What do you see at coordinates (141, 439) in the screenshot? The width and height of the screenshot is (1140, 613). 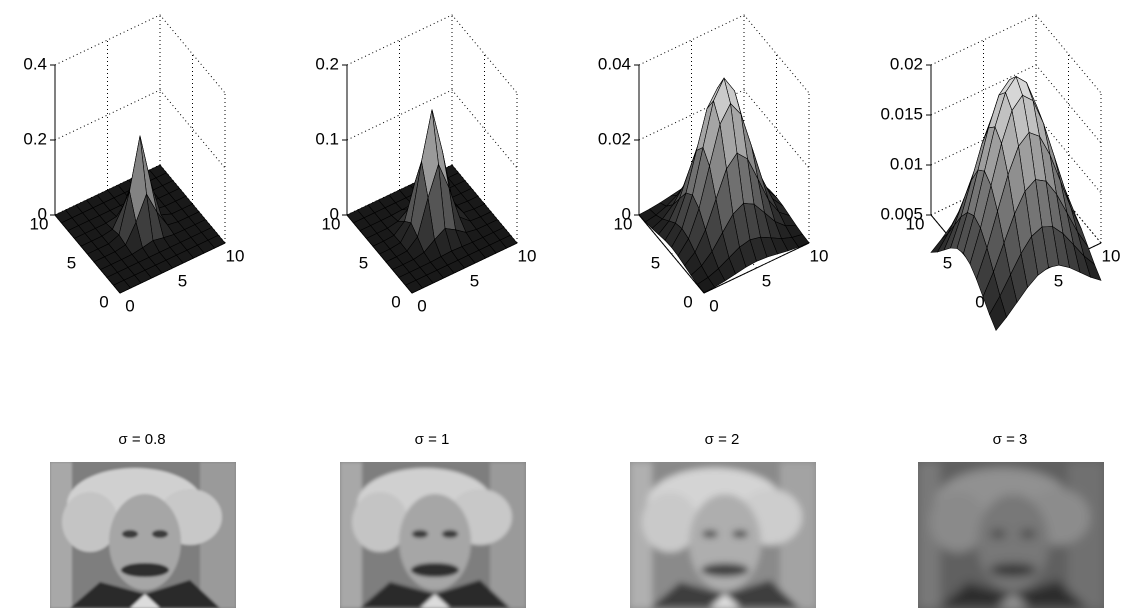 I see `image-title: σ = 0.8` at bounding box center [141, 439].